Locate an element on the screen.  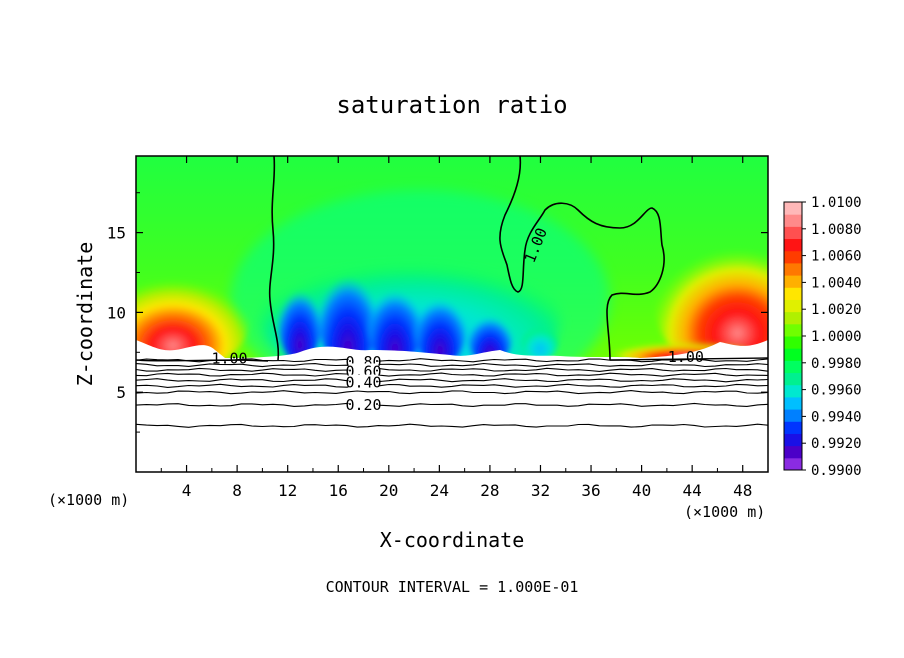
x-tick-label: 32 is located at coordinates (540, 490).